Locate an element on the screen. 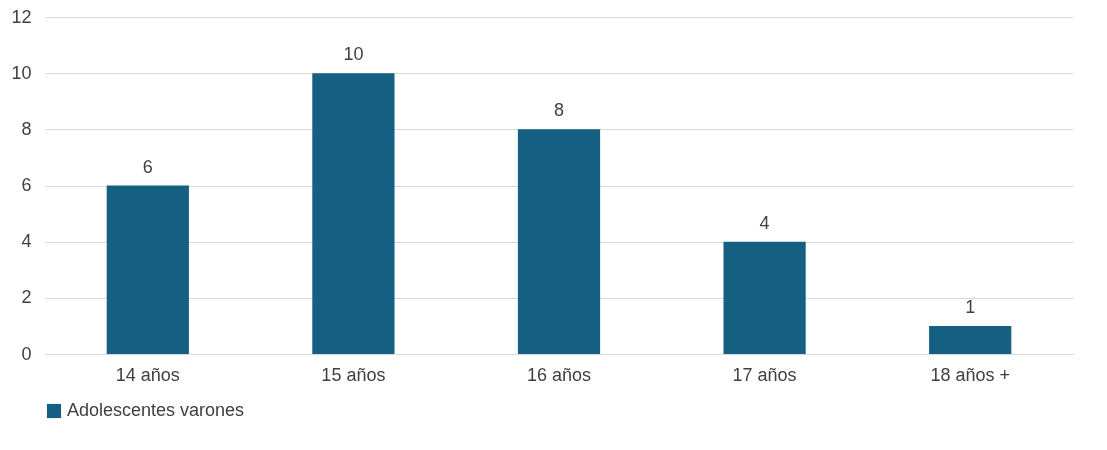  data-label: 8 is located at coordinates (559, 110).